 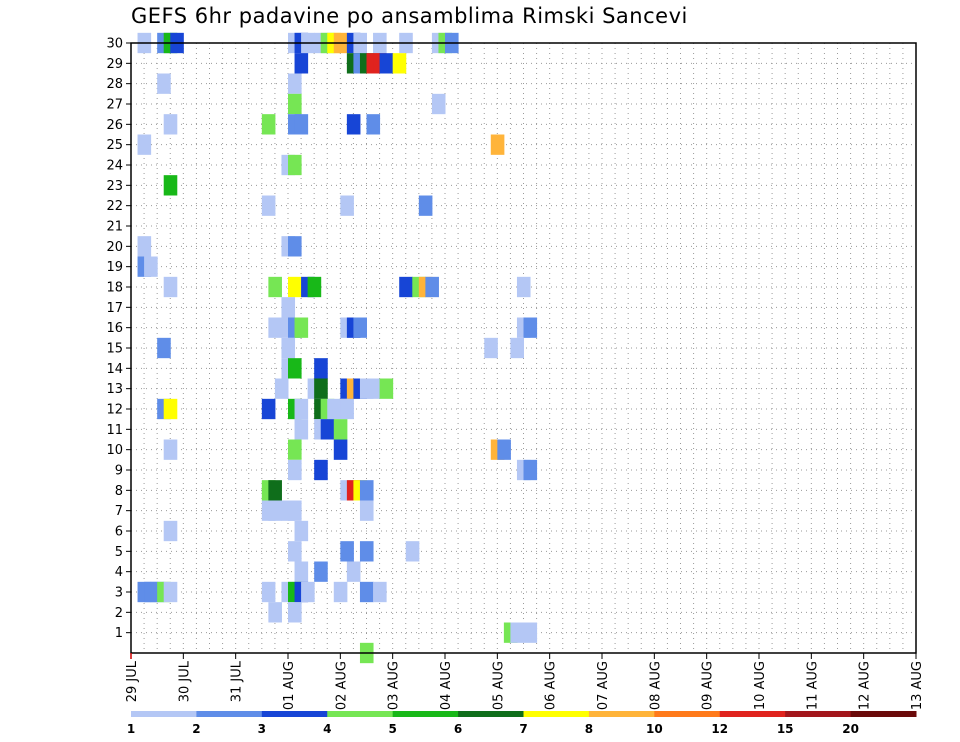 What do you see at coordinates (114, 369) in the screenshot?
I see `y-tick-label: 14` at bounding box center [114, 369].